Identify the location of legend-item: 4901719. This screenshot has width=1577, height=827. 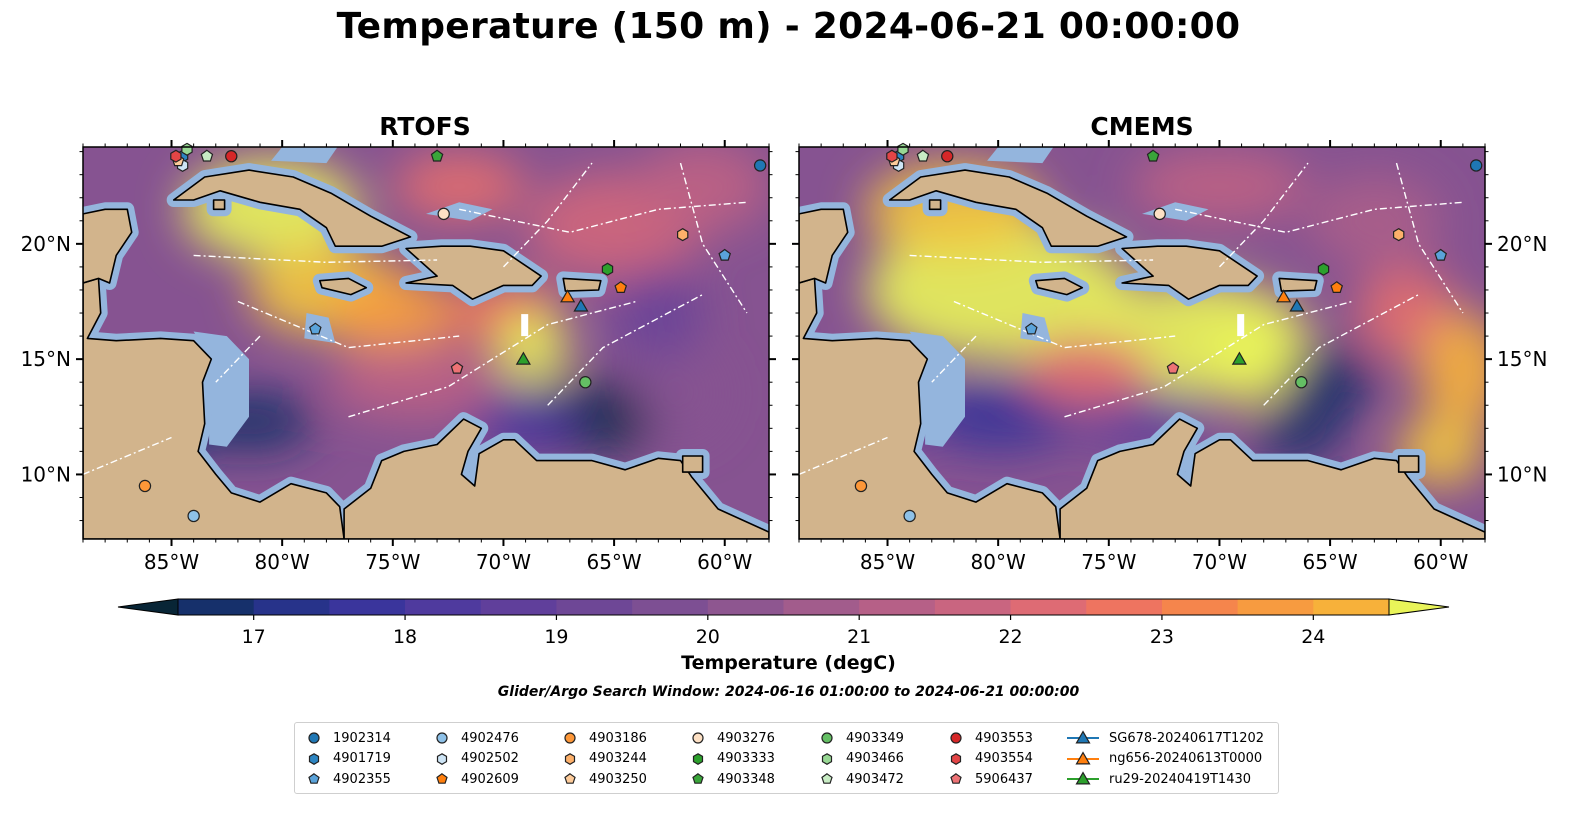
(347, 759).